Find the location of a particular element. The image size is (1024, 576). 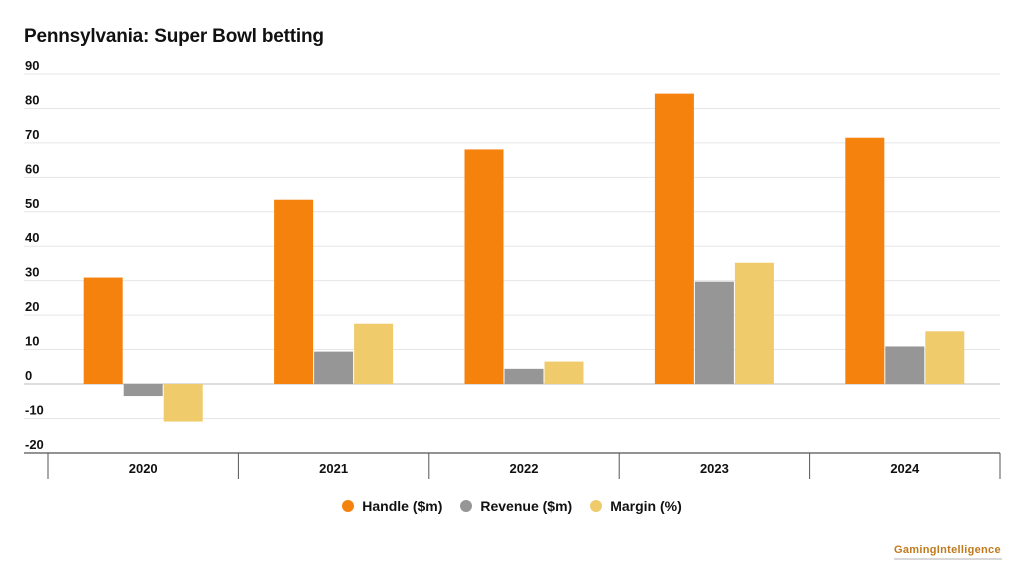

legend-item: Margin (%) is located at coordinates (636, 506).